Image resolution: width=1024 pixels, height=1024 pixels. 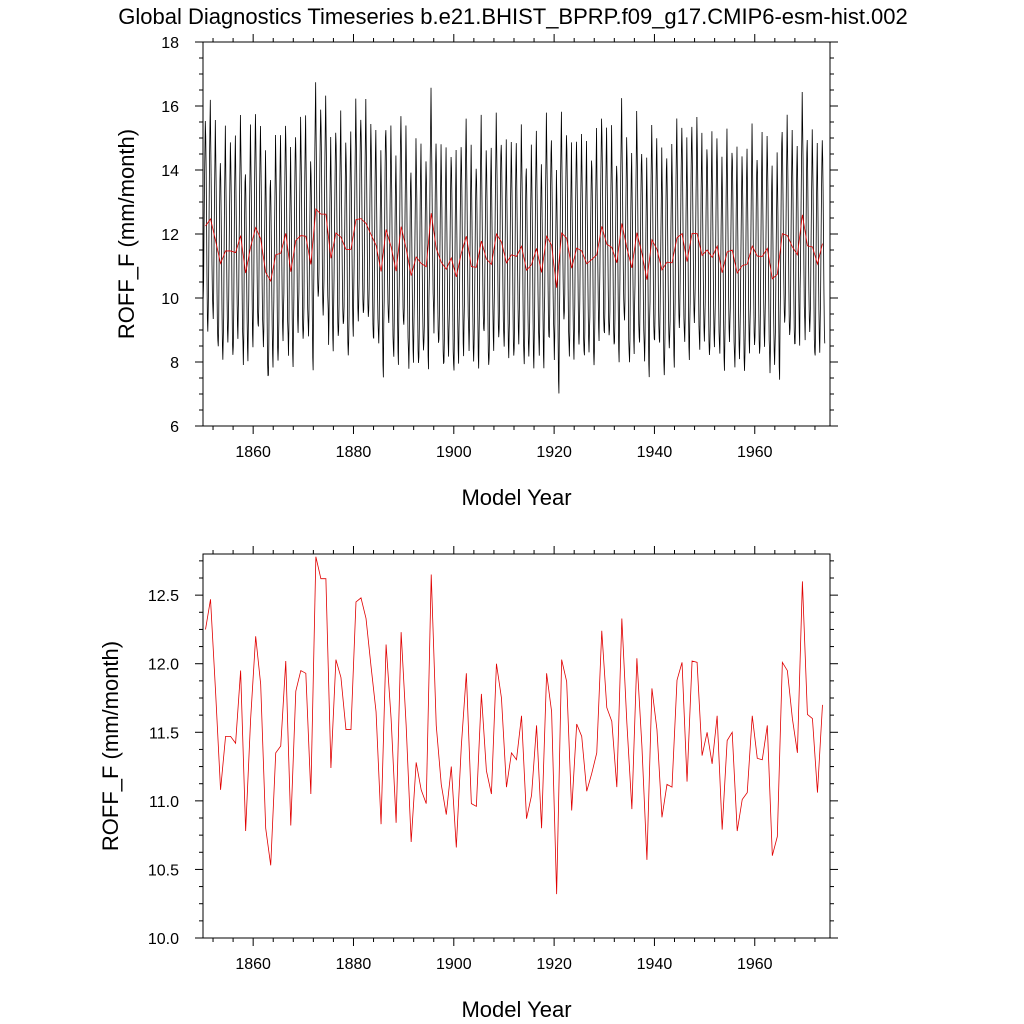 I want to click on y-tick-label: 12, so click(x=170, y=235).